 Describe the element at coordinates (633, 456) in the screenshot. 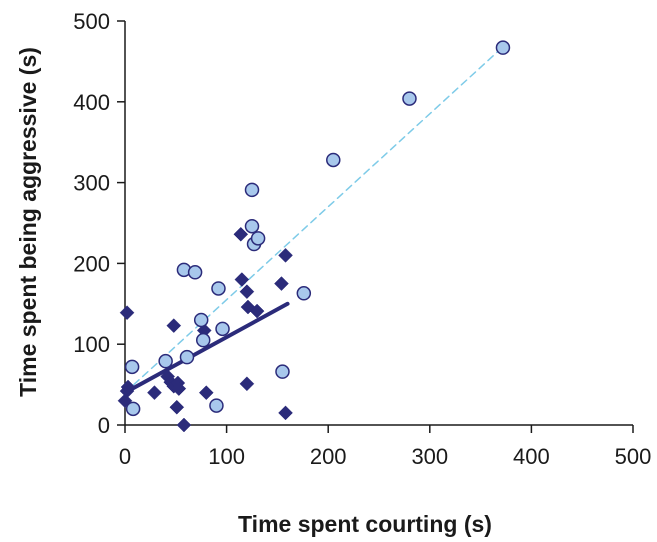

I see `x-tick-label: 500` at that location.